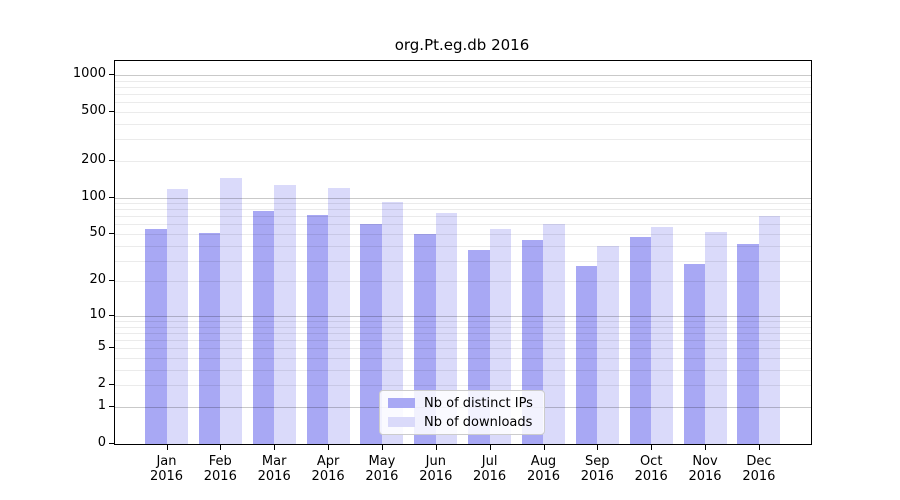 The image size is (900, 500). Describe the element at coordinates (462, 412) in the screenshot. I see `legend: Nb of distinct IPs Nb of downloads` at that location.